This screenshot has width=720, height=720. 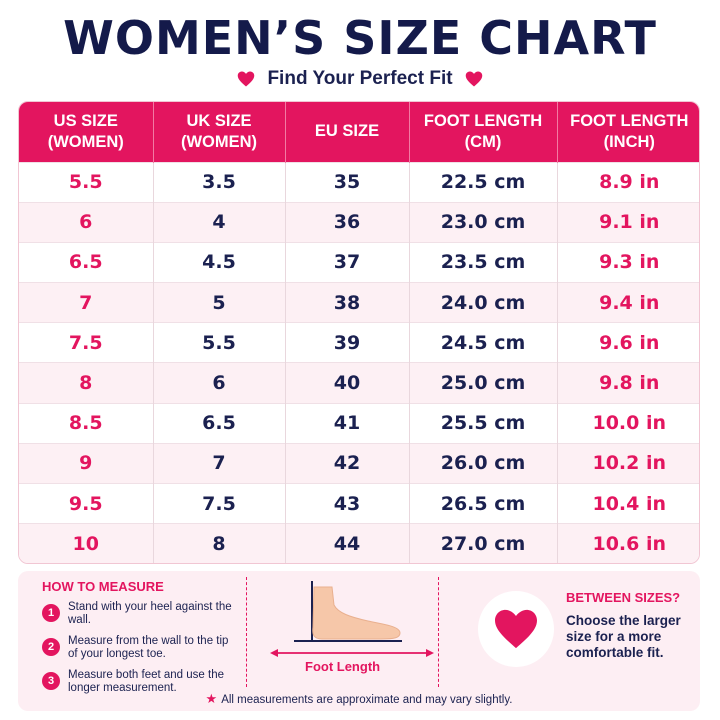 I want to click on us-size-cell: 5.5, so click(x=86, y=182).